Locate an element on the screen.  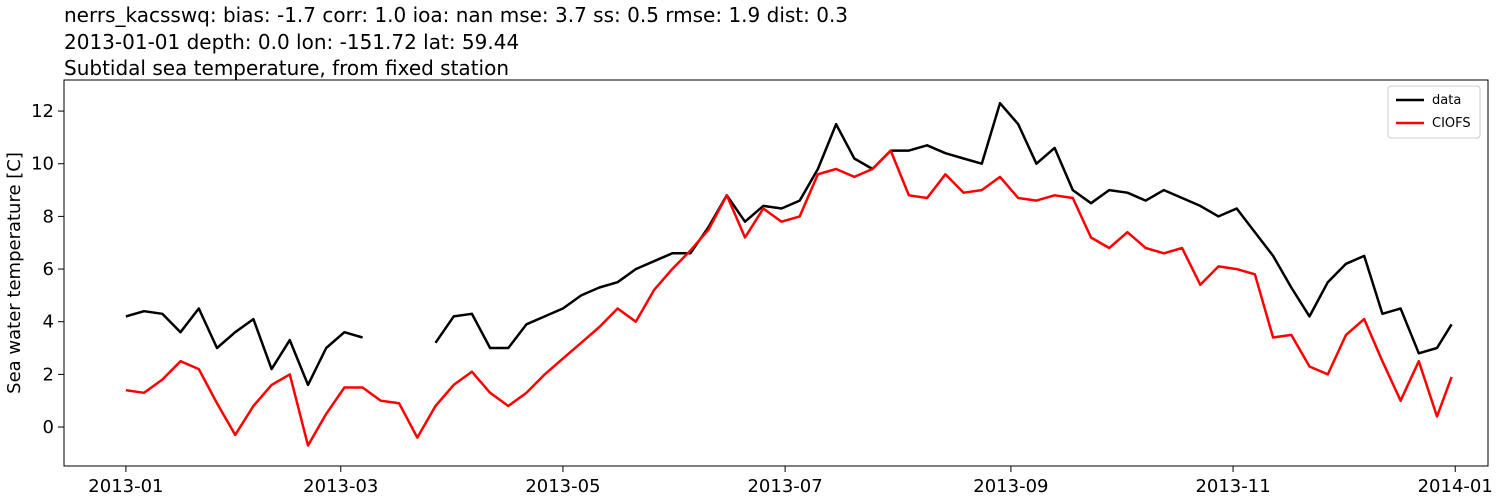
x-tick-label: 2013-05 is located at coordinates (562, 486).